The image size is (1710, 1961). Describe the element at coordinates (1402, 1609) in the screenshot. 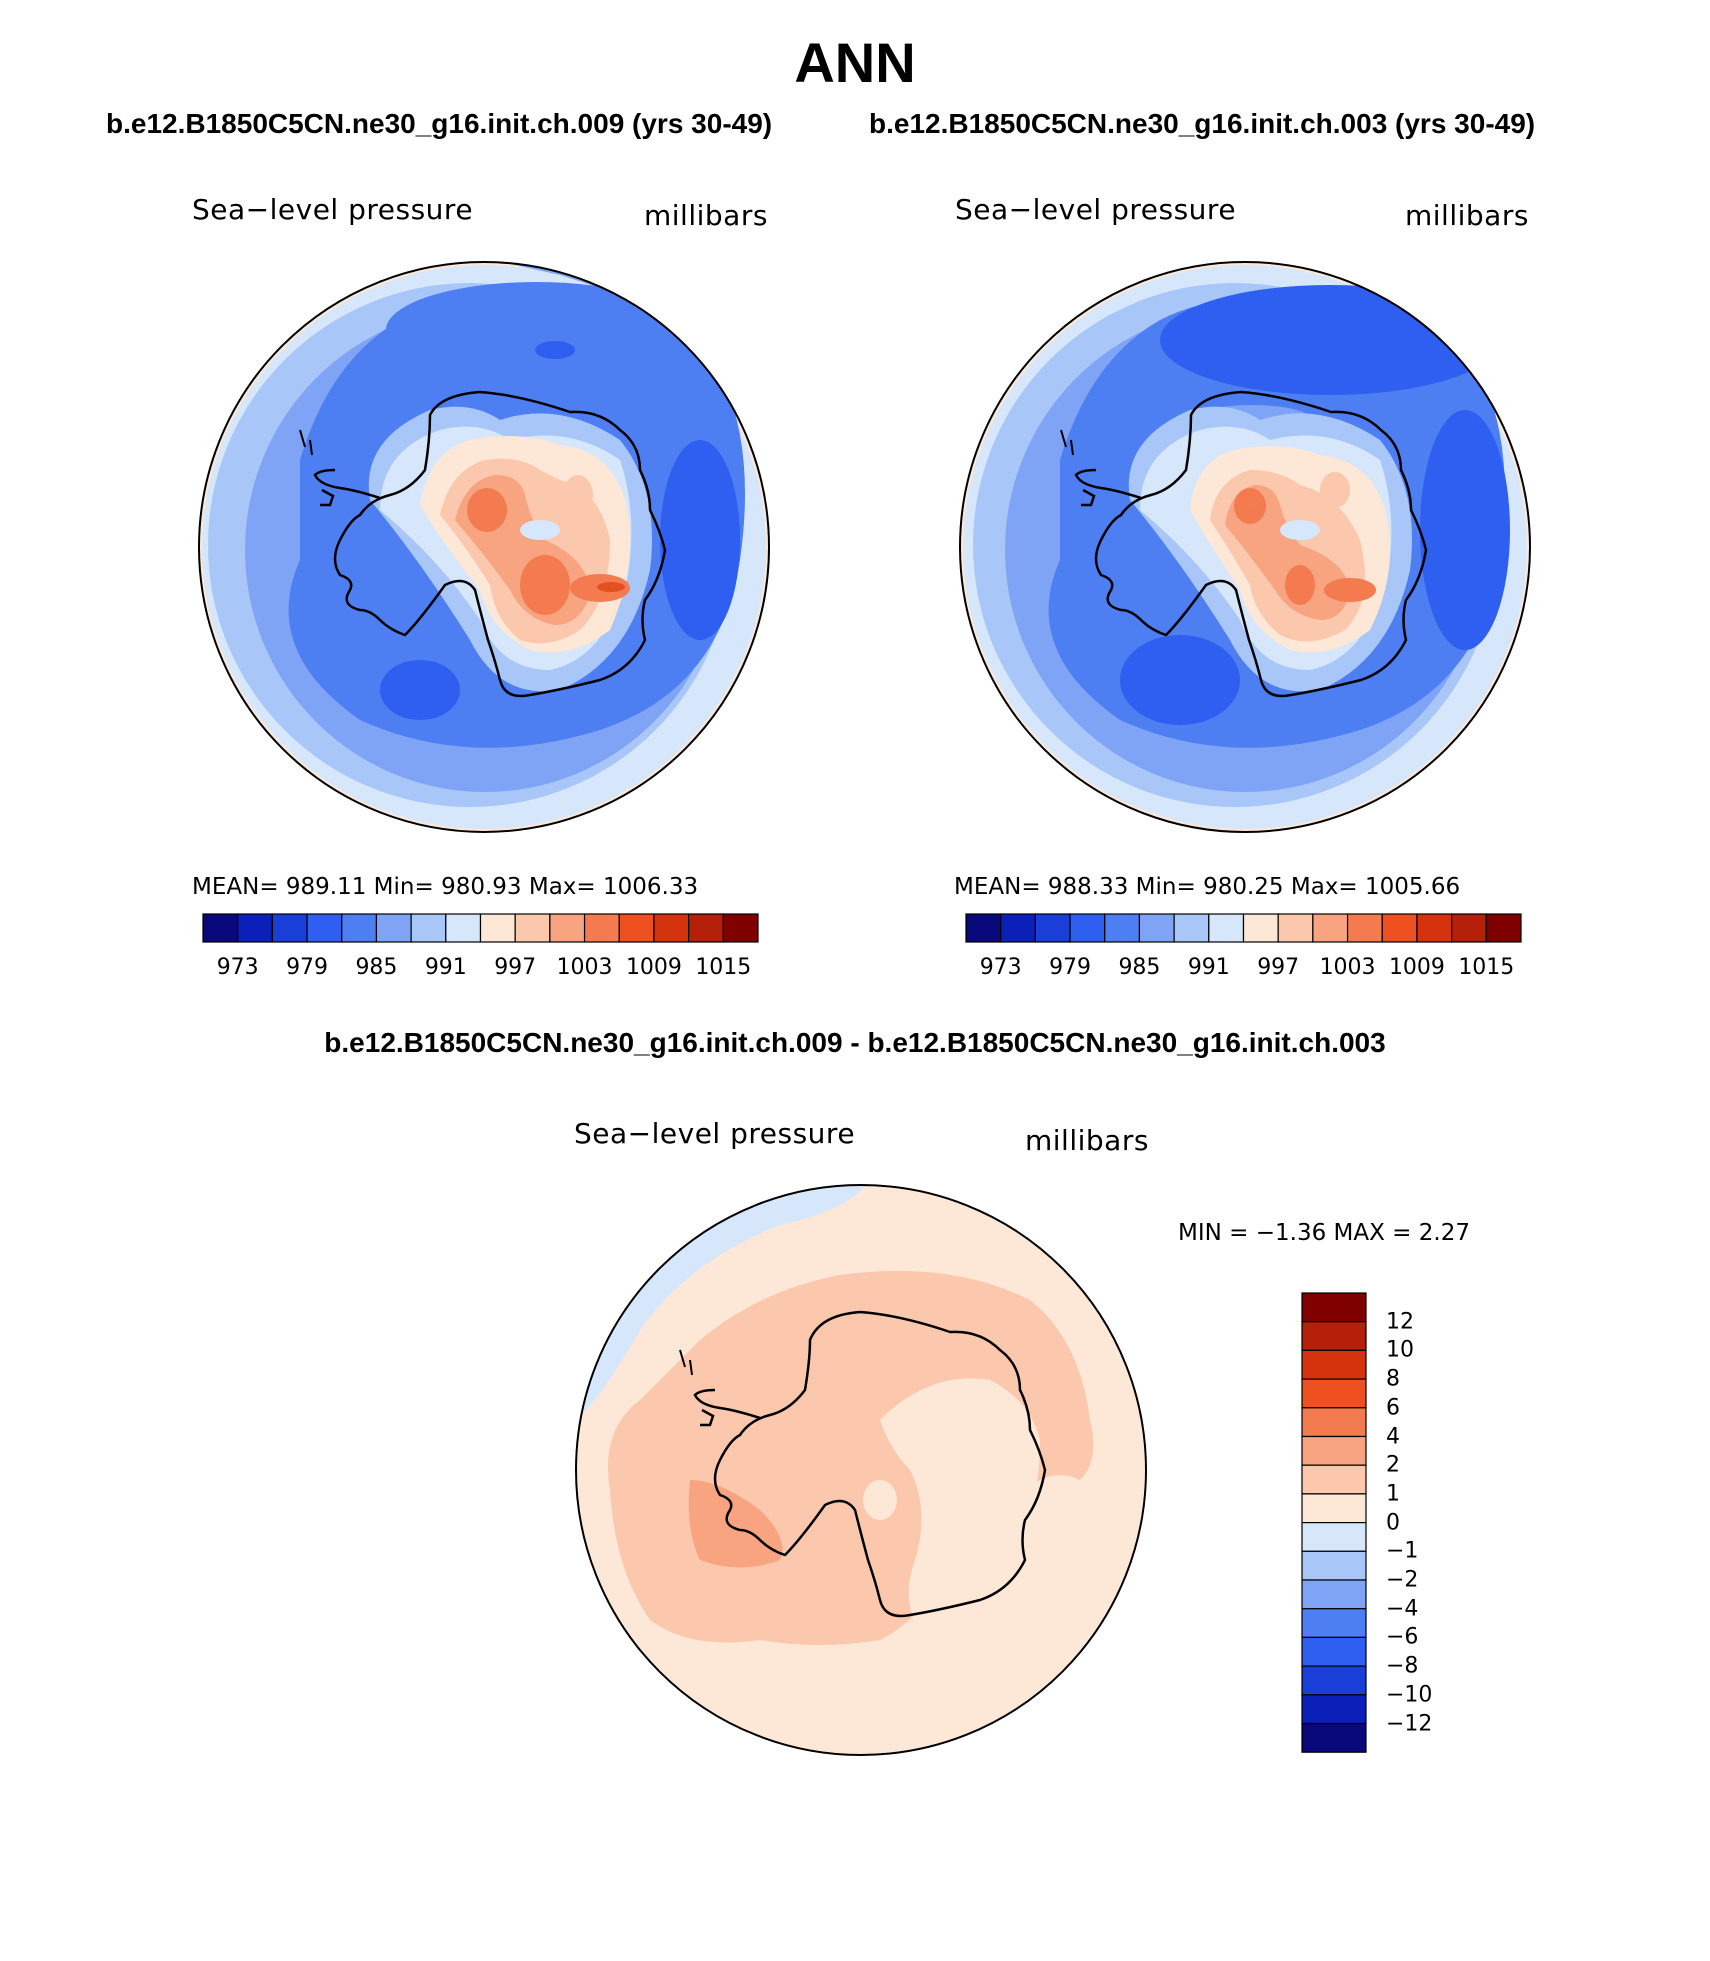

I see `colorbar-tick-label: −4` at that location.